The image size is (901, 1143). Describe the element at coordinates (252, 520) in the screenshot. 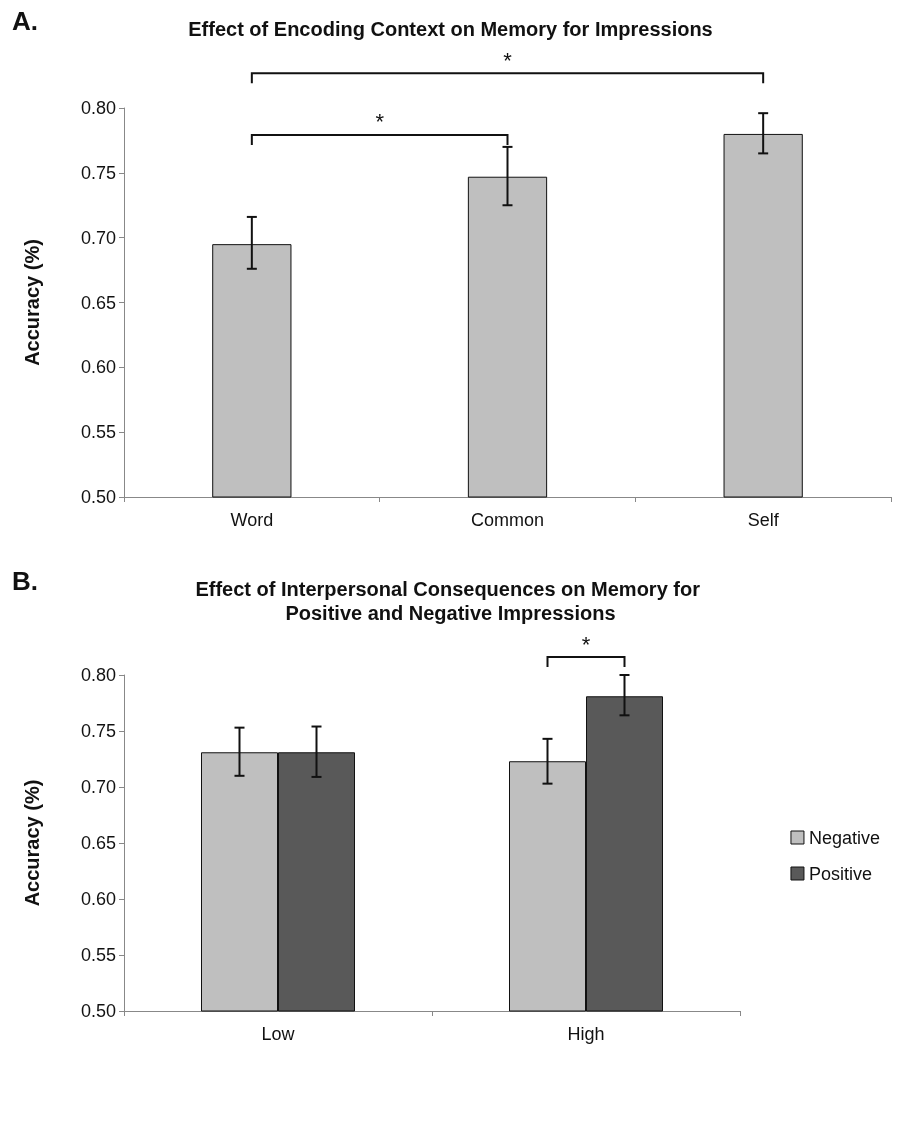

I see `x-tick-label: Word` at that location.